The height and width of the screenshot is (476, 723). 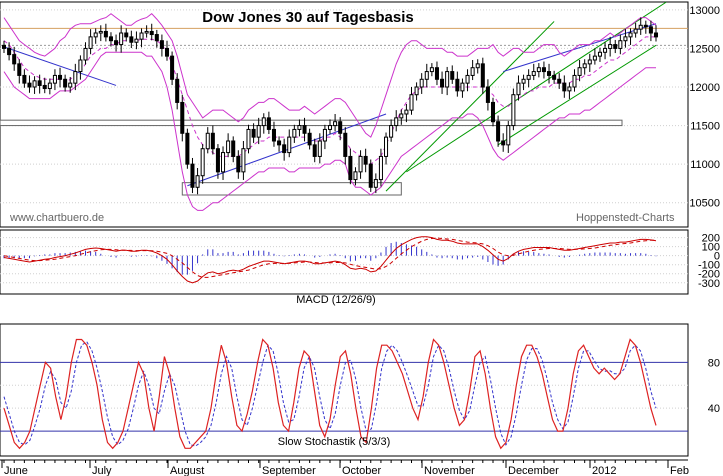 I want to click on support-zone-box, so click(x=311, y=123).